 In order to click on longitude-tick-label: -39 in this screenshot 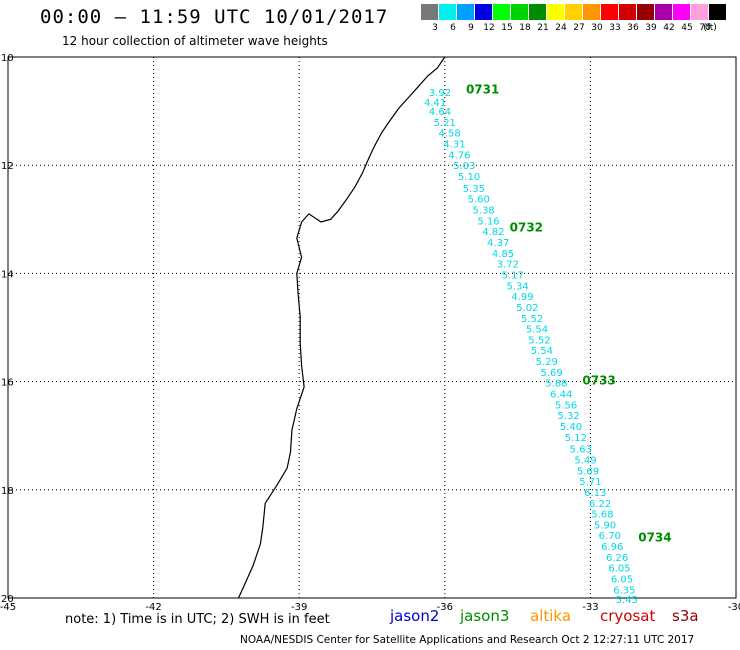, I will do `click(299, 607)`.